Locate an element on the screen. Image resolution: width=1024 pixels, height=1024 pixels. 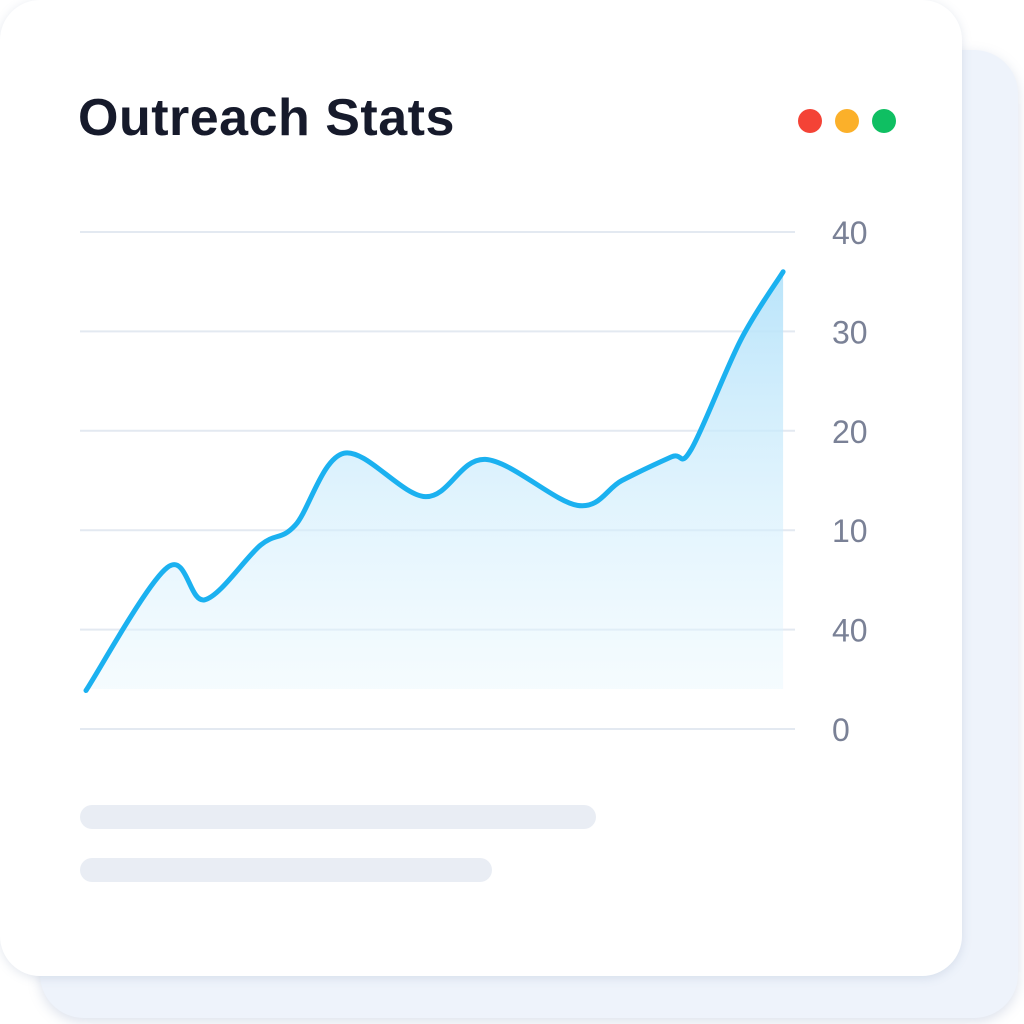
y-tick-label: 10 is located at coordinates (850, 531).